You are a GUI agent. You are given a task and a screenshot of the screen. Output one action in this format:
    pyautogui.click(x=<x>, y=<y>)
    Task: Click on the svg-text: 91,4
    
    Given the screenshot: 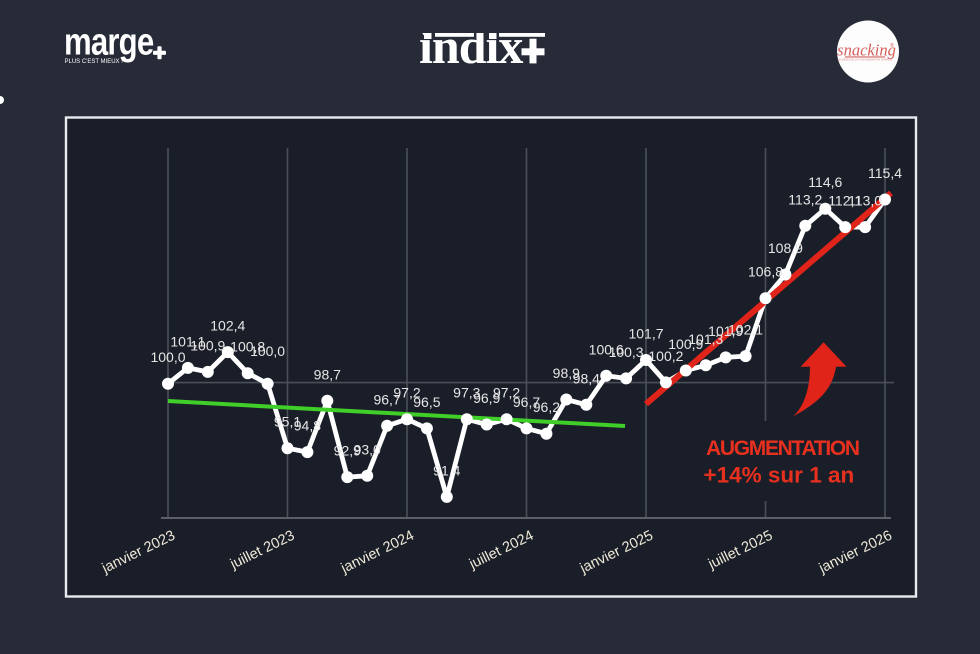 What is the action you would take?
    pyautogui.click(x=446, y=470)
    